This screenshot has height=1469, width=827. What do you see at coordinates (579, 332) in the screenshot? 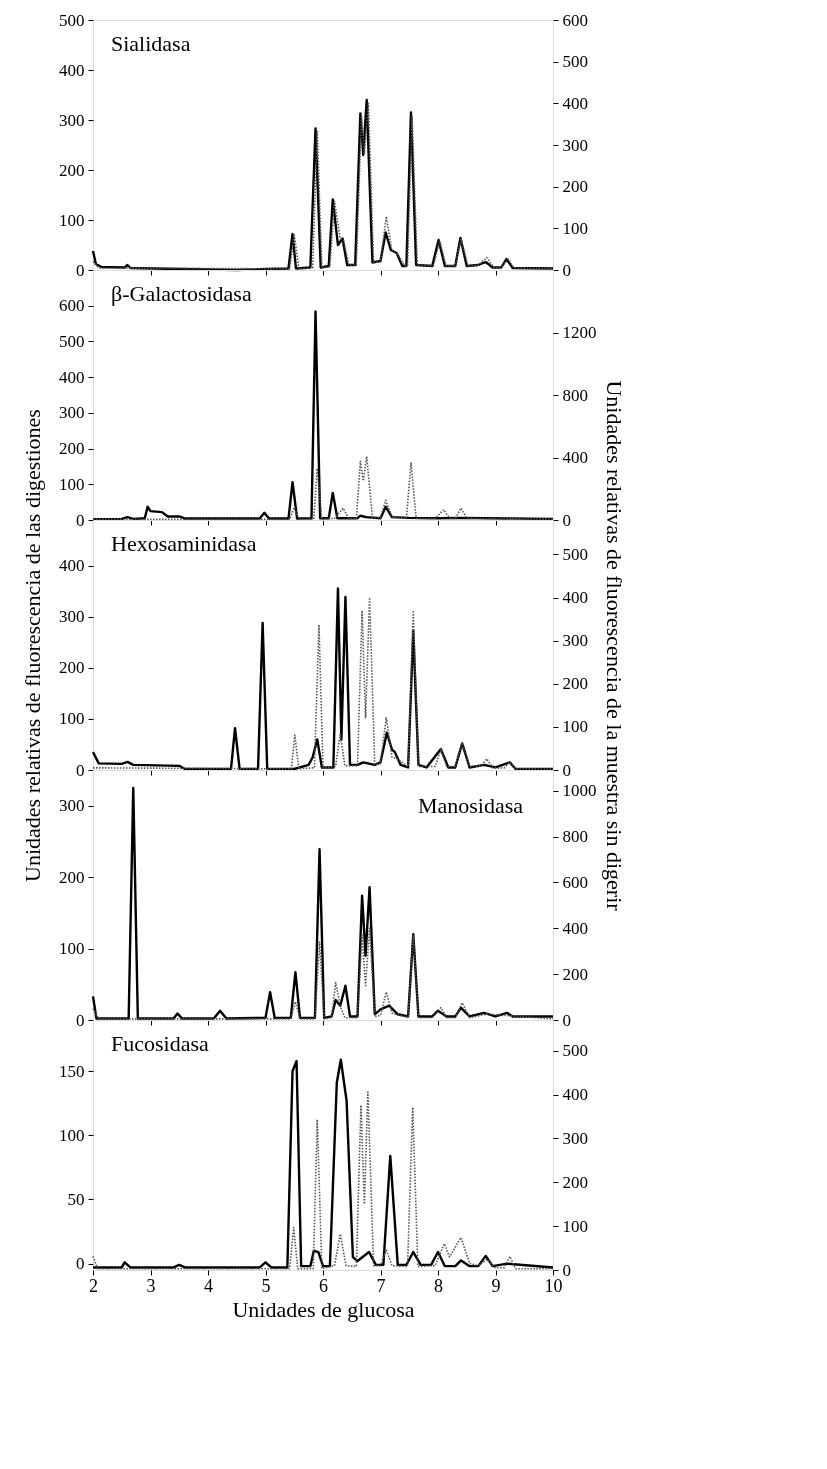
I see `y2-tick-label: 1200` at bounding box center [579, 332].